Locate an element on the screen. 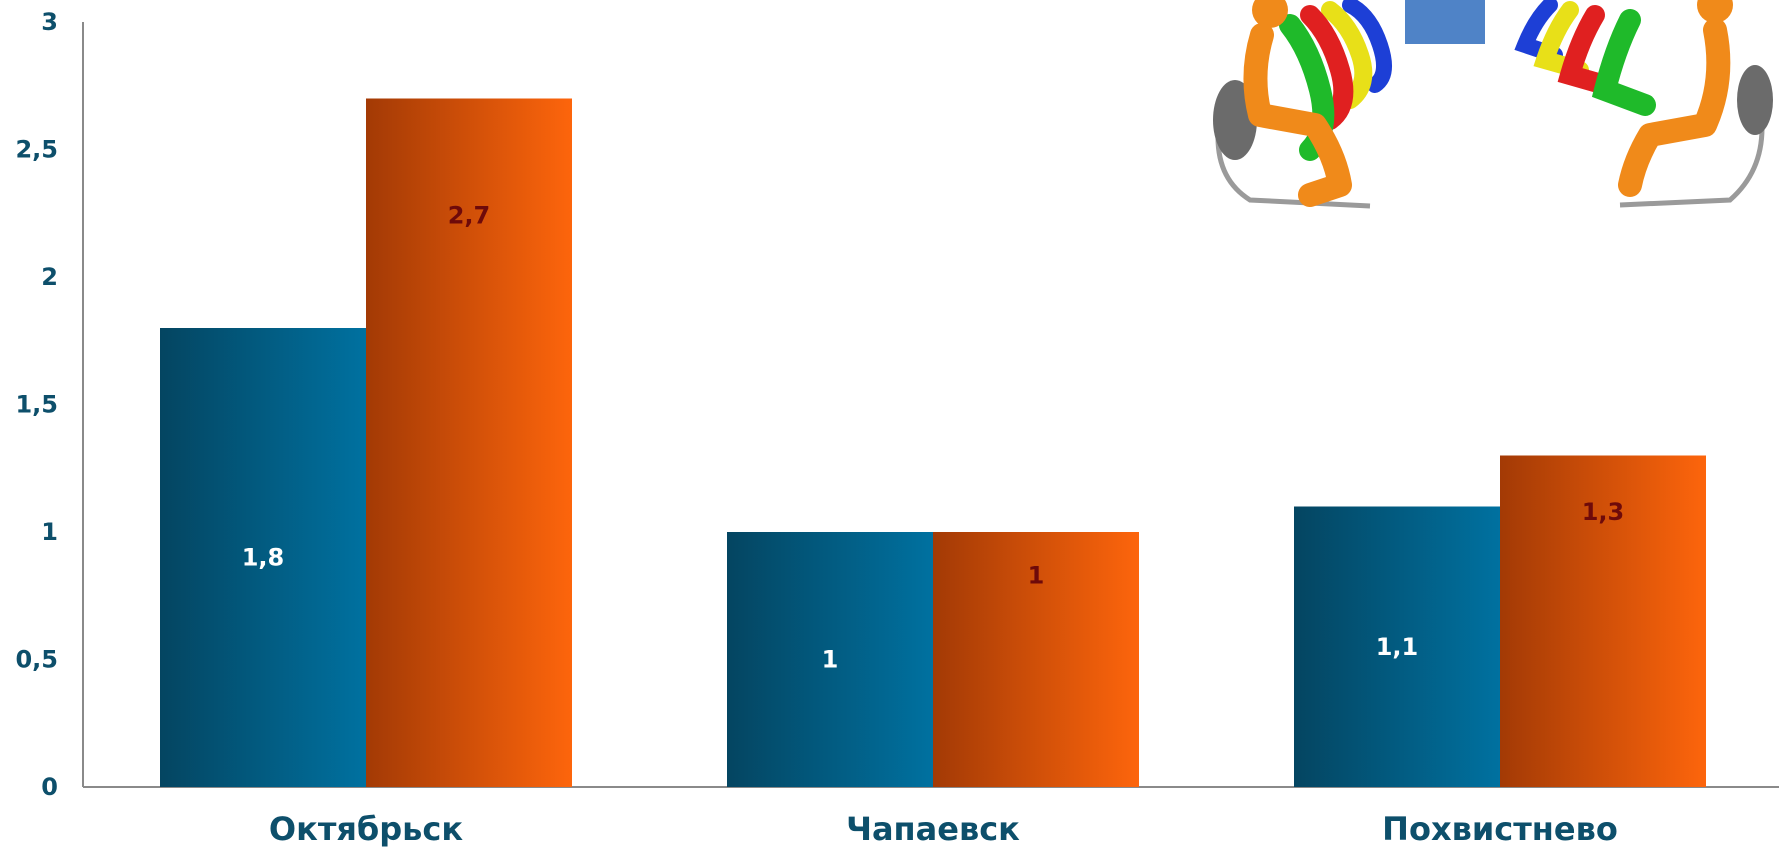 The height and width of the screenshot is (849, 1779). data-label: 1,1 is located at coordinates (1397, 647).